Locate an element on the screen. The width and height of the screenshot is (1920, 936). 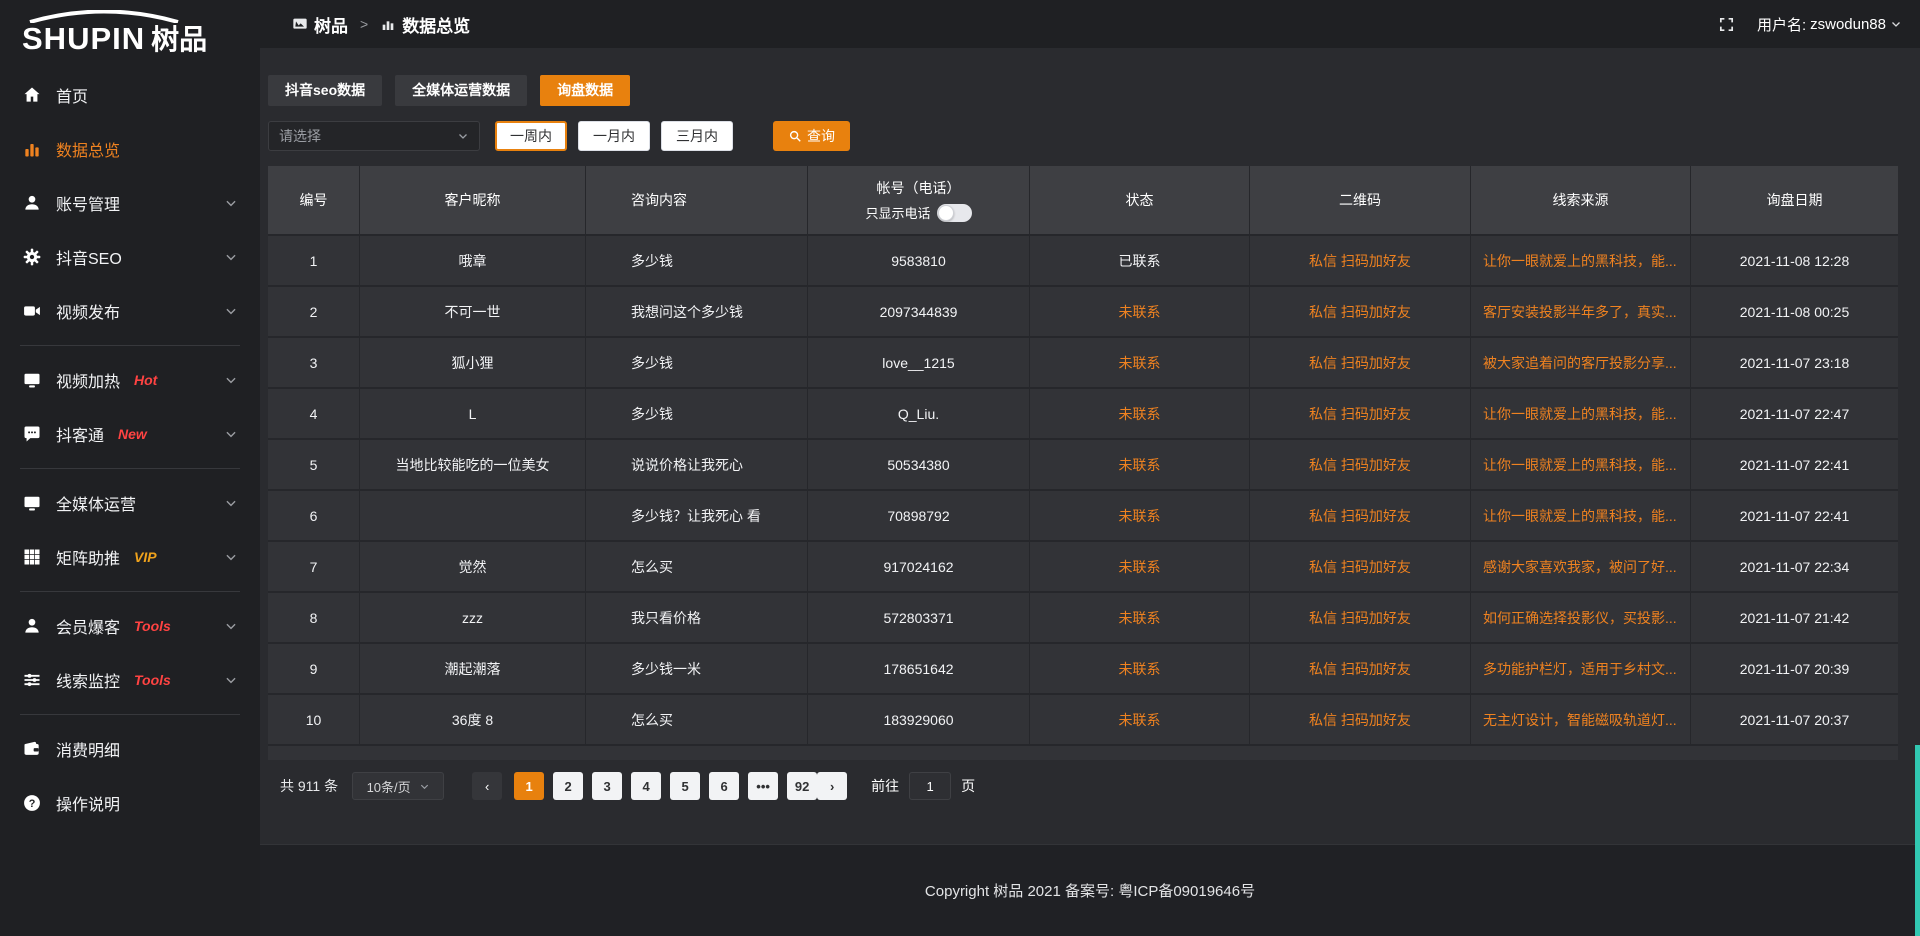
sidebar-item-user: 账号管理 is located at coordinates (130, 203).